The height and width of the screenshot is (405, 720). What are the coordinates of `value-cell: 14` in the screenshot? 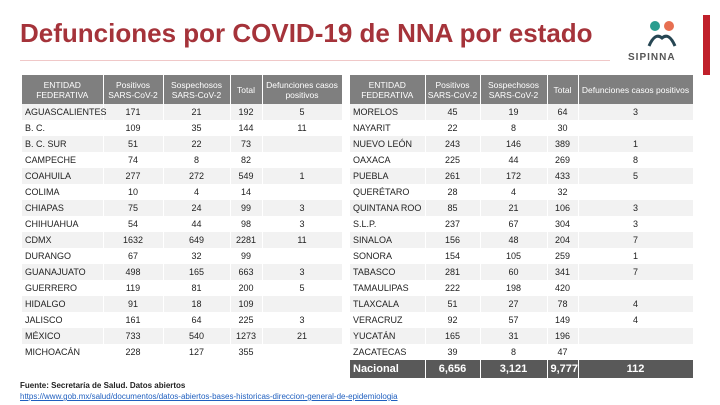 It's located at (246, 192).